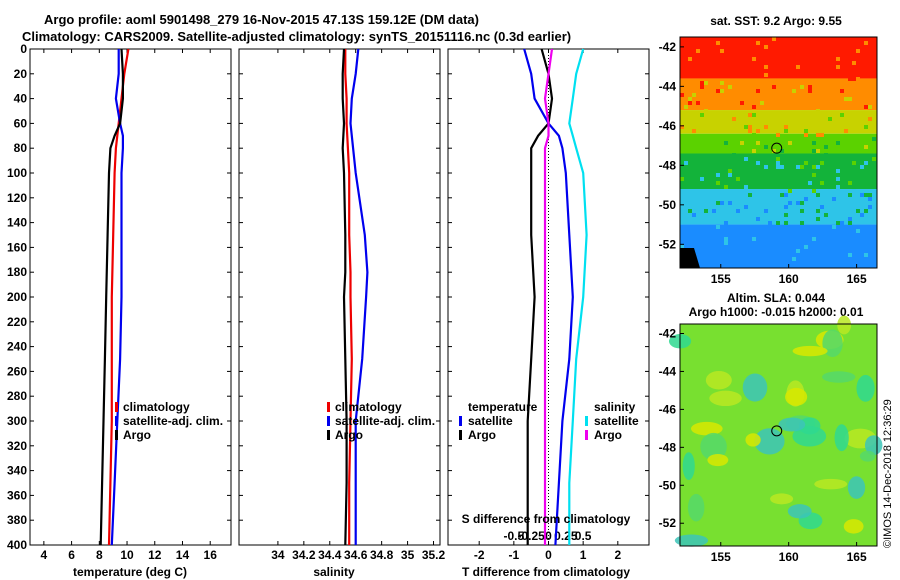 The width and height of the screenshot is (900, 580). I want to click on sla-map-subtitle: Argo h1000: -0.015 h2000: 0.01, so click(776, 312).